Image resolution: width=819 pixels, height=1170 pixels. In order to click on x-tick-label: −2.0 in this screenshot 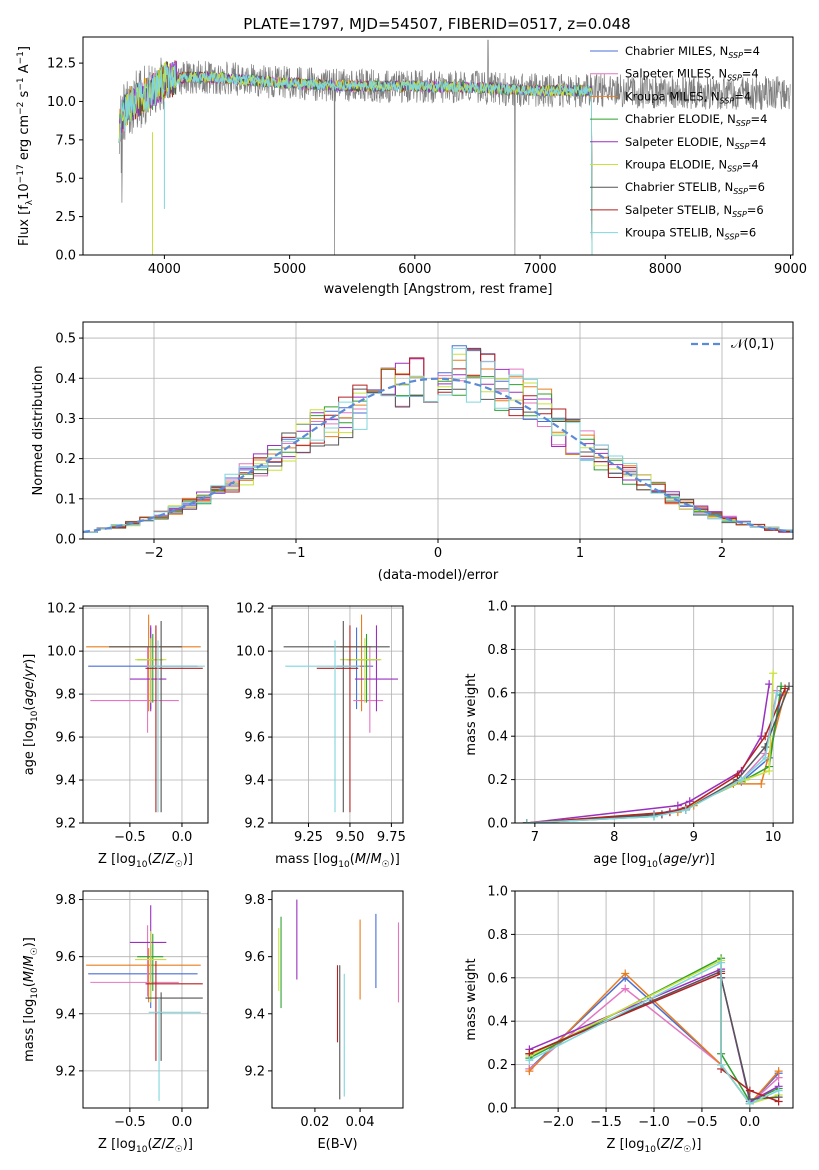, I will do `click(558, 1122)`.